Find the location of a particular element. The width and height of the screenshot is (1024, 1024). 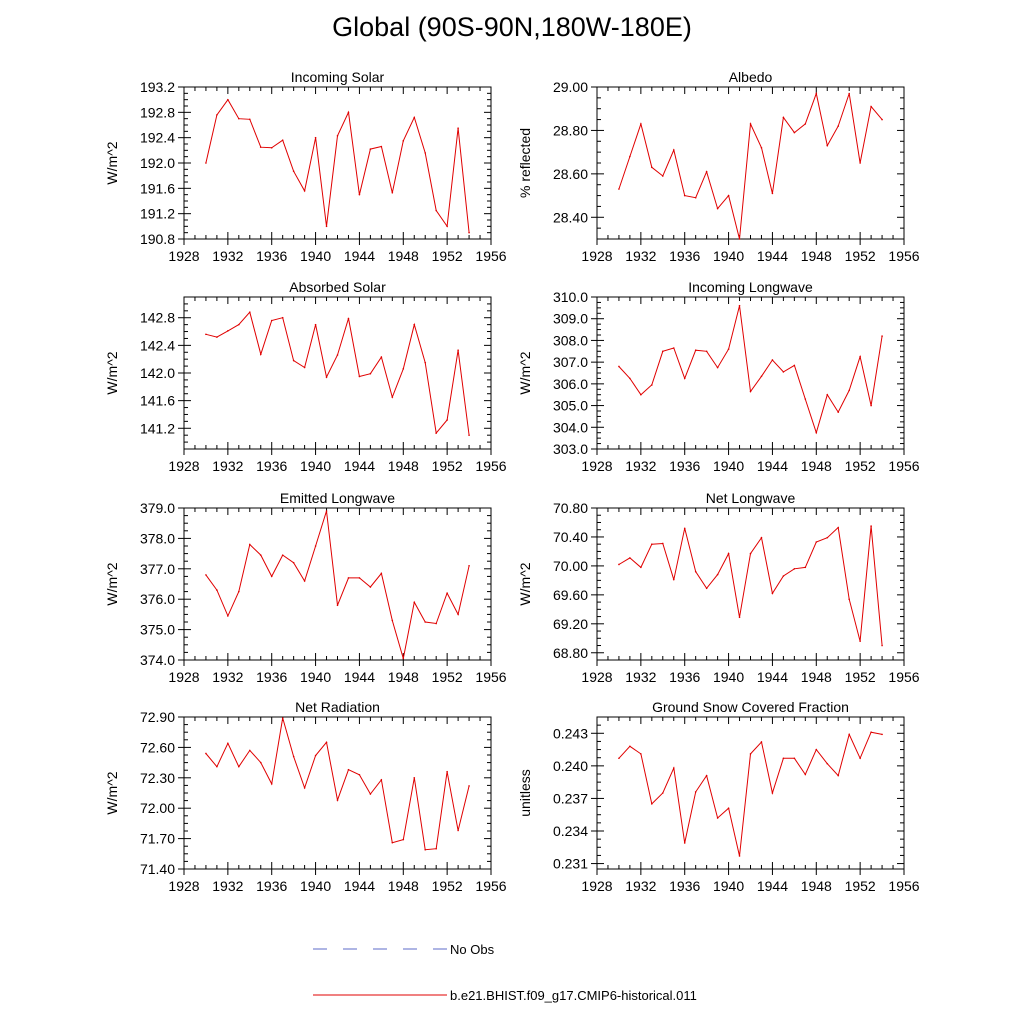

legend-obs-label: No Obs is located at coordinates (472, 949).